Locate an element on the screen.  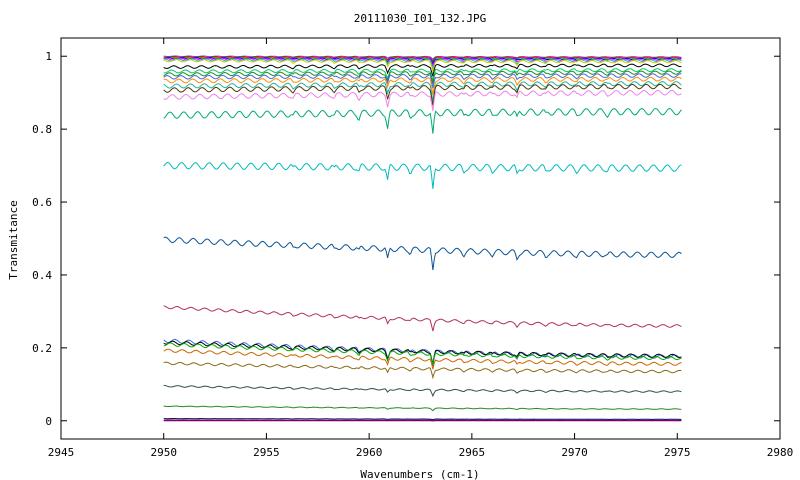
x-tick-label: 2975 is located at coordinates (677, 452).